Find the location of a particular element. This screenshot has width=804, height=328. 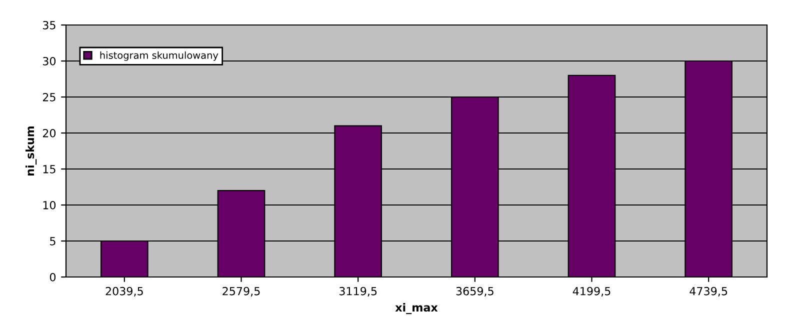

x-tick-label: 4739,5 is located at coordinates (709, 291).